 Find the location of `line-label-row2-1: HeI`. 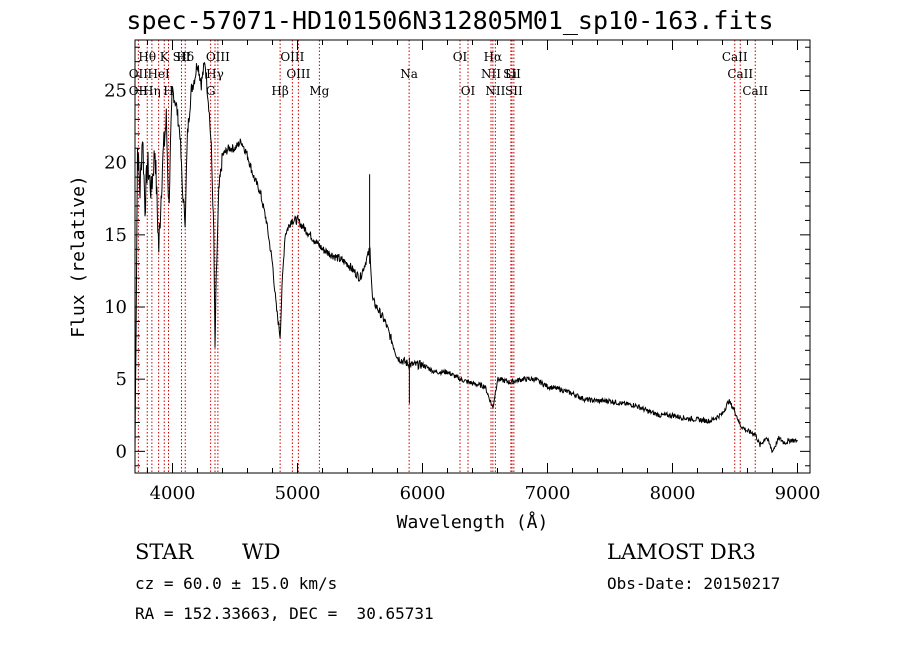

line-label-row2-1: HeI is located at coordinates (158, 74).